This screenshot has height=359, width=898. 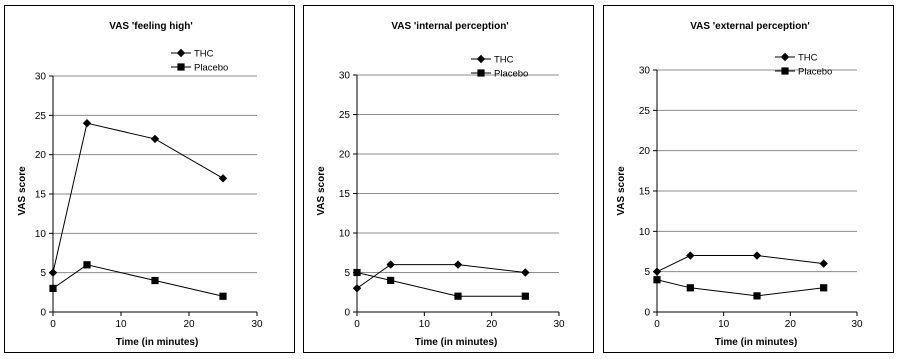 What do you see at coordinates (449, 26) in the screenshot?
I see `chart-title: VAS 'internal perception'` at bounding box center [449, 26].